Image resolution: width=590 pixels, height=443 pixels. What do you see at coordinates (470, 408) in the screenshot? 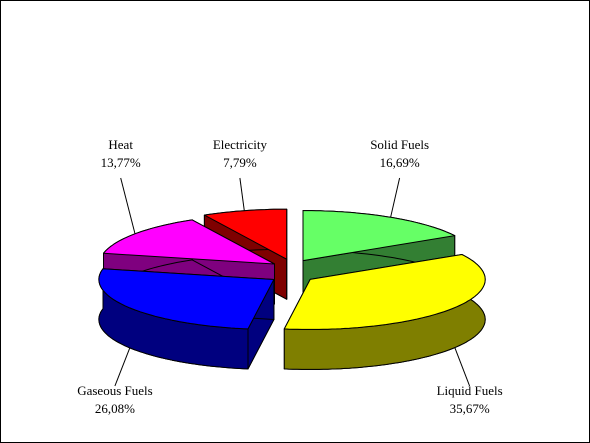
I see `value-label: 35,67%` at bounding box center [470, 408].